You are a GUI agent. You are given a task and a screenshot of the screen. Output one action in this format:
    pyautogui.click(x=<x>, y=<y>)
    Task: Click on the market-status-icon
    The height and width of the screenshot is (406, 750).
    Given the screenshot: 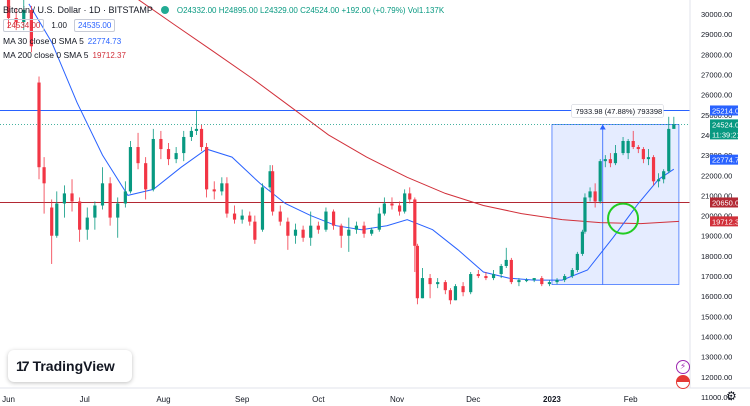 What is the action you would take?
    pyautogui.click(x=164, y=10)
    